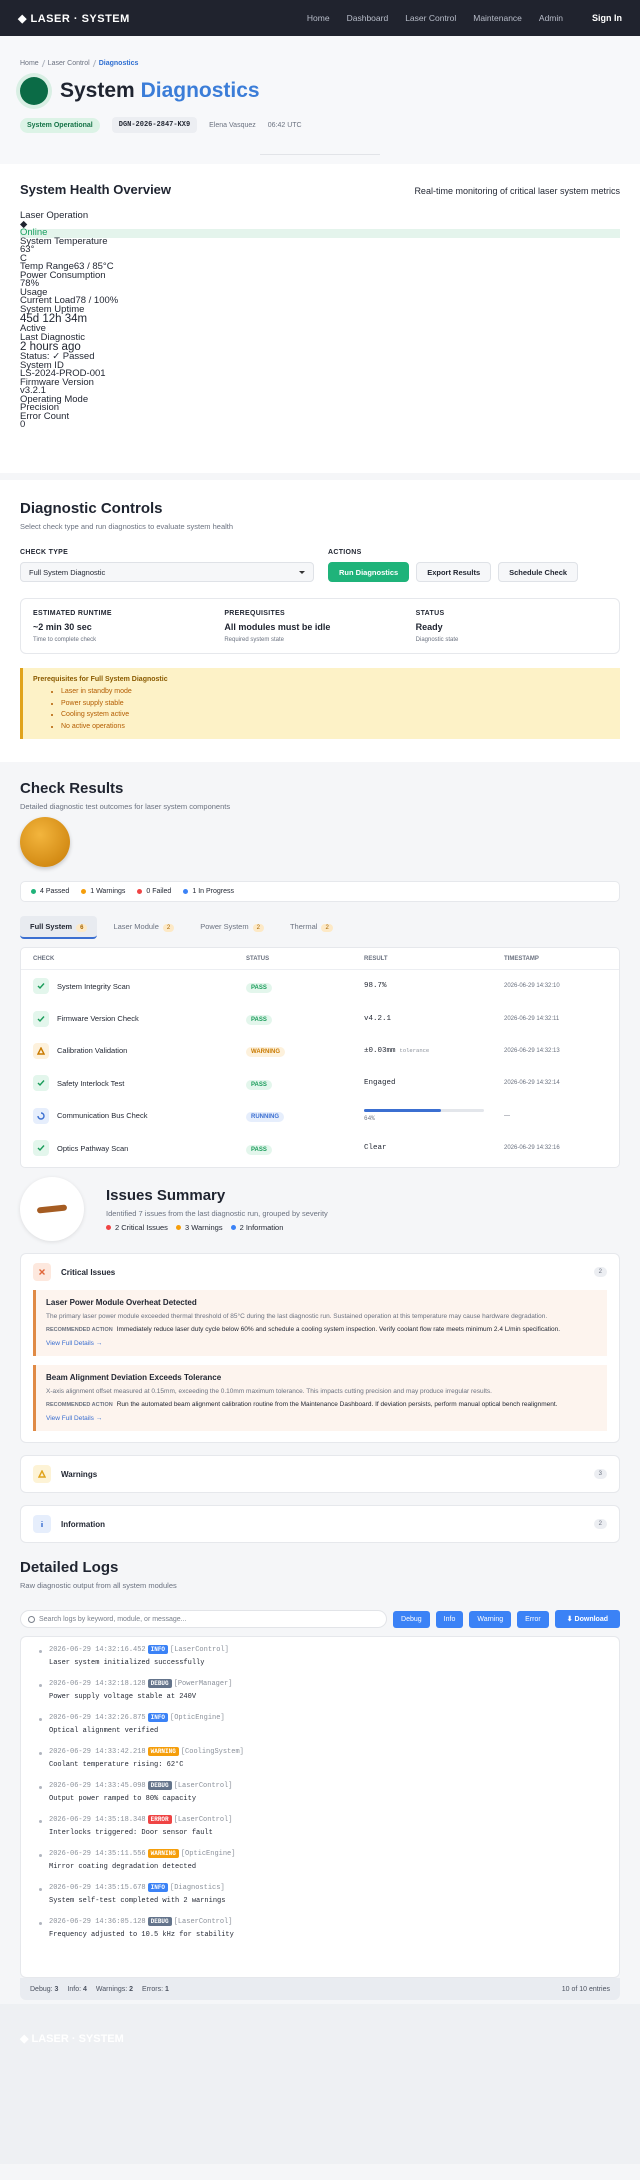 The width and height of the screenshot is (640, 2180). What do you see at coordinates (51, 926) in the screenshot?
I see `tab-label: Full System` at bounding box center [51, 926].